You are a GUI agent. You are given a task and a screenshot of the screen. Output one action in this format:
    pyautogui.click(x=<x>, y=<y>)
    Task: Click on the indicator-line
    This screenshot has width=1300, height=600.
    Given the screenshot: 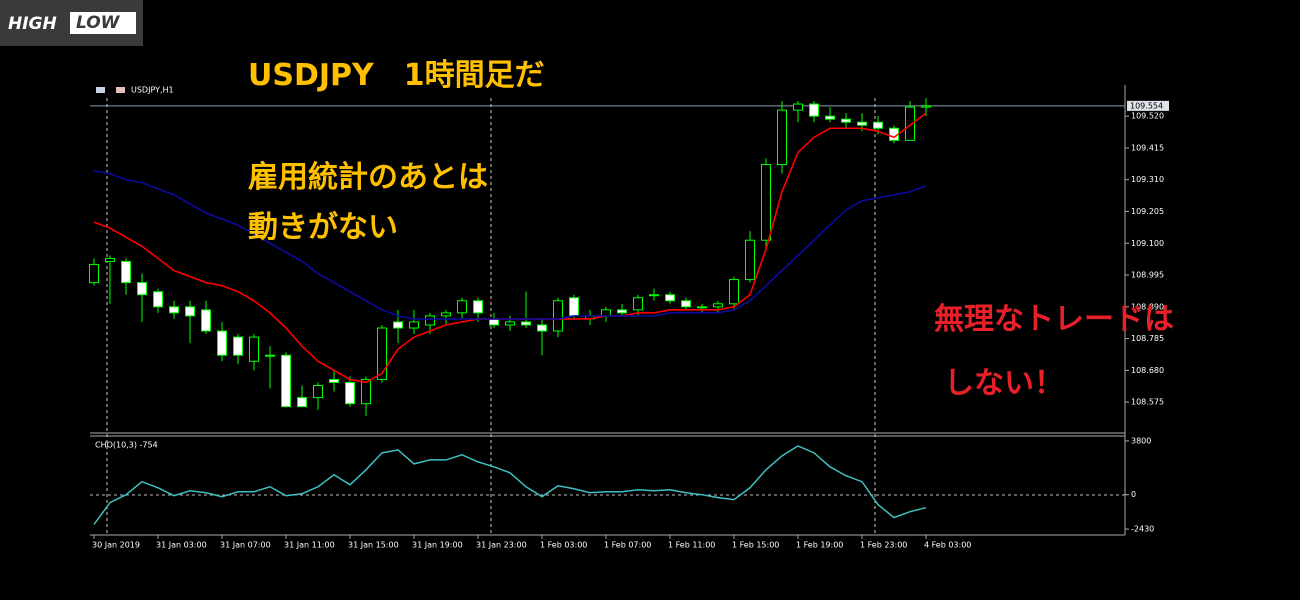 What is the action you would take?
    pyautogui.click(x=510, y=485)
    